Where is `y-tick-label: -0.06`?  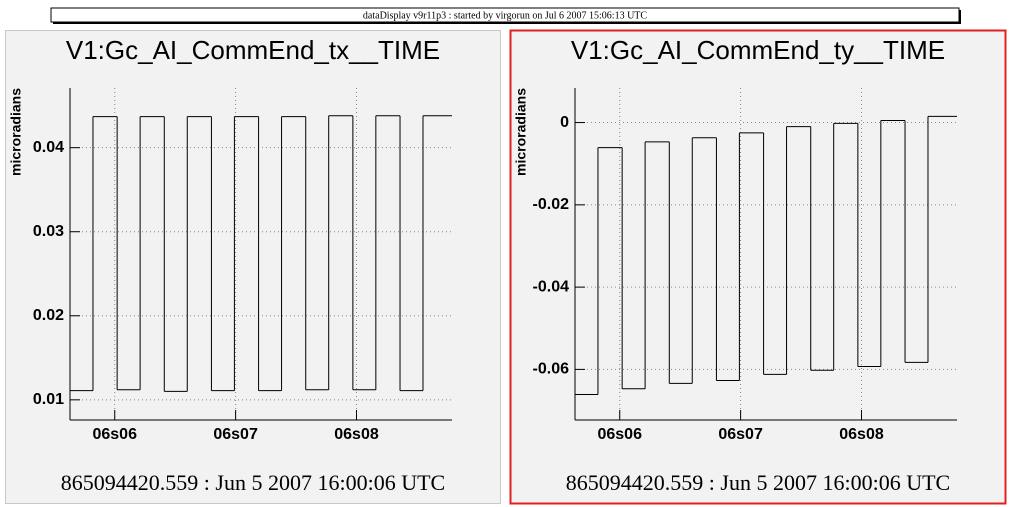
y-tick-label: -0.06 is located at coordinates (551, 369).